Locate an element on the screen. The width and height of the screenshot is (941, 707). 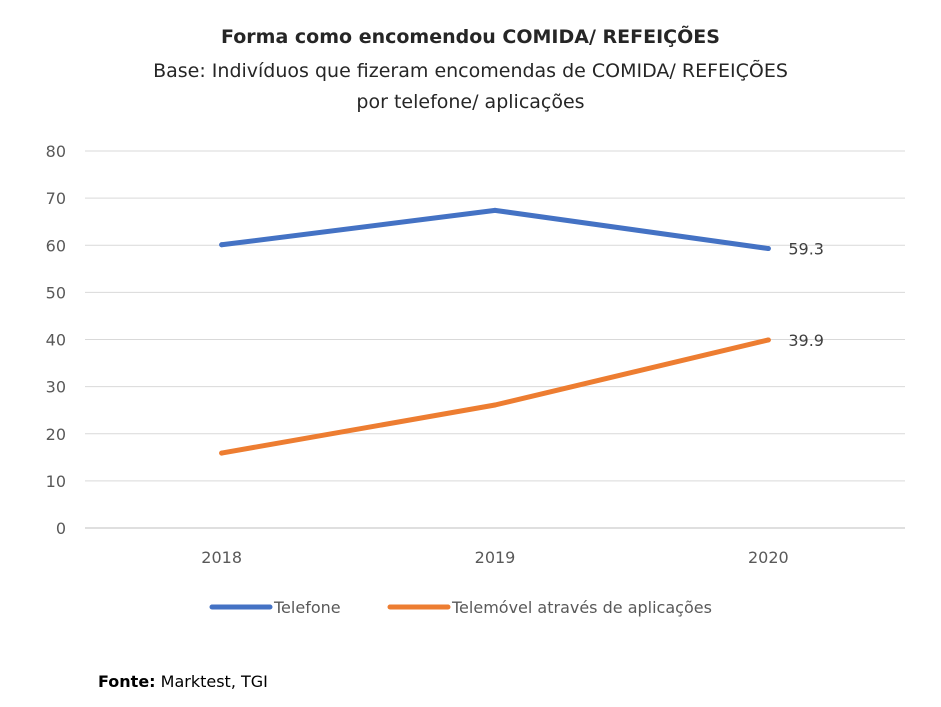
source-text: Marktest, TGI is located at coordinates (211, 681).